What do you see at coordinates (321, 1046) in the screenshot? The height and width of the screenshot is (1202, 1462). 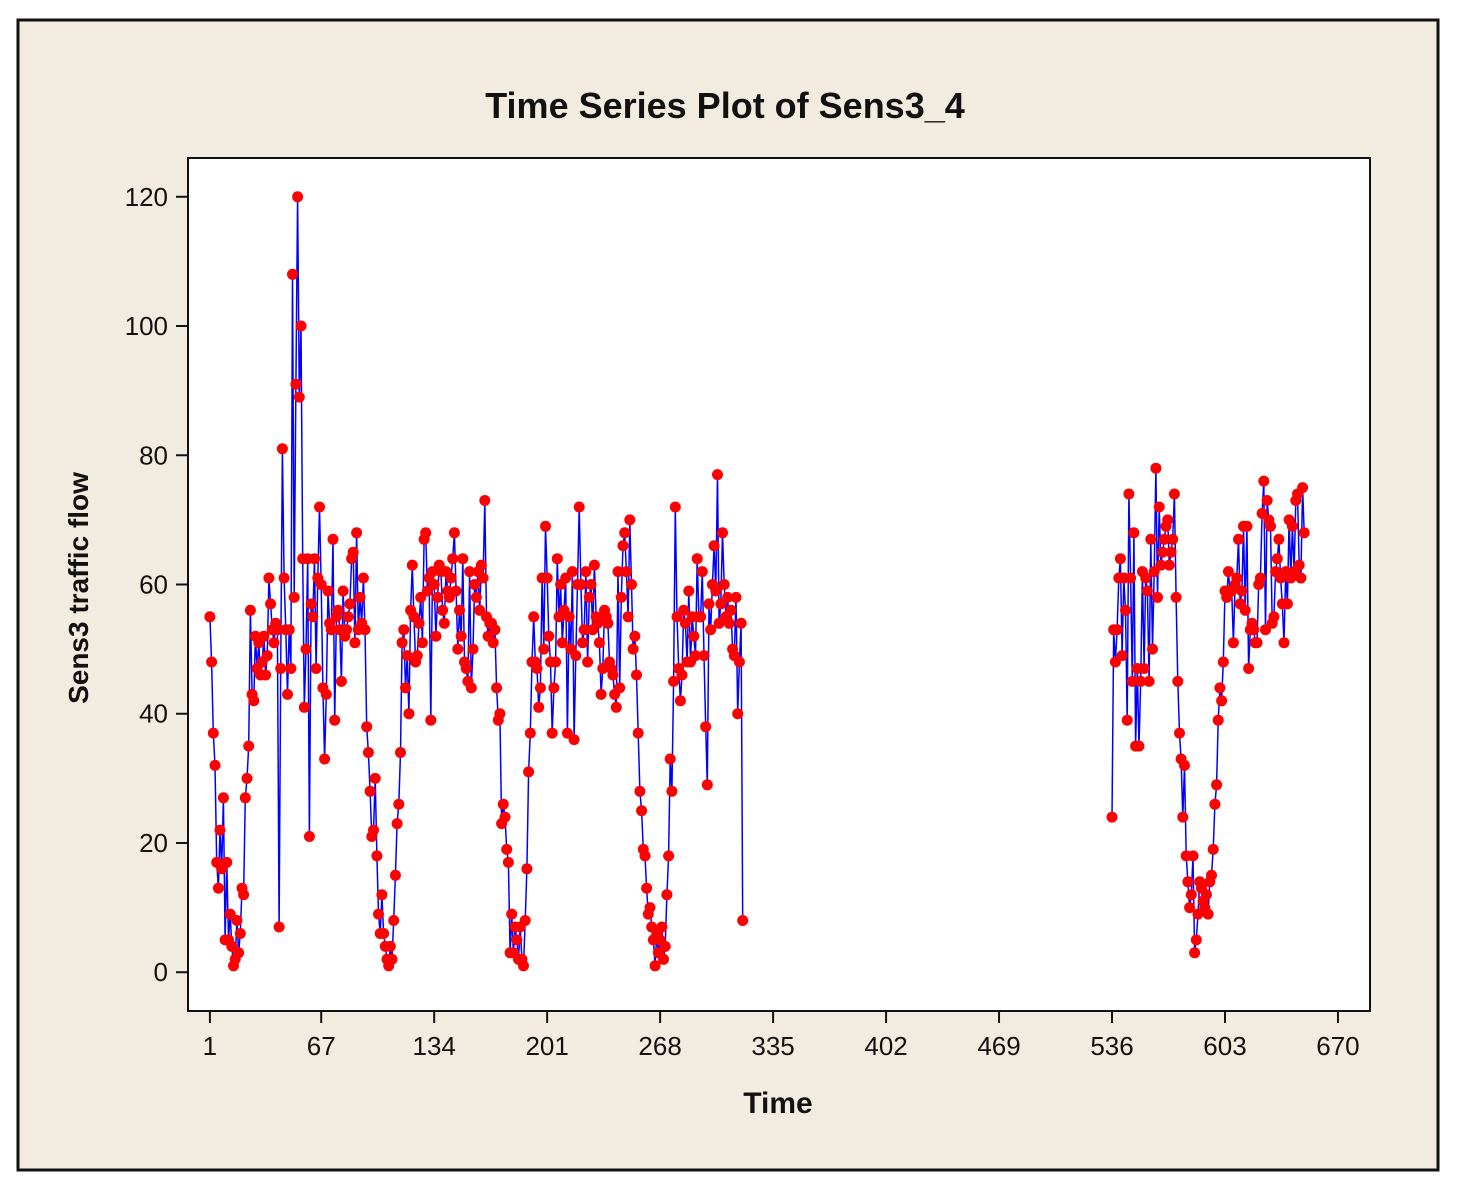 I see `x-tick-label: 67` at bounding box center [321, 1046].